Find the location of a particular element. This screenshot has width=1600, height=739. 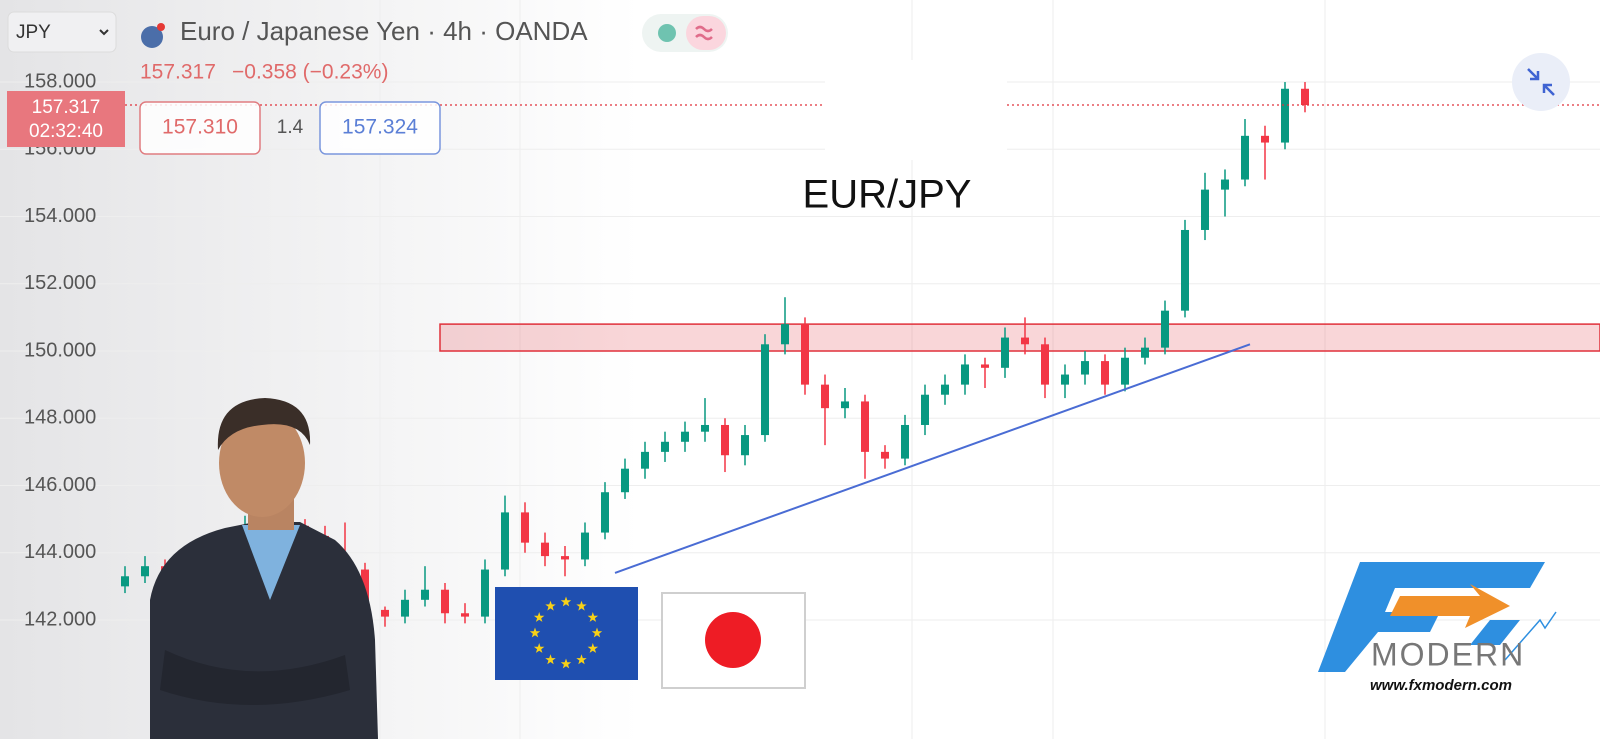

price-tag-price: 157.317 is located at coordinates (66, 107).